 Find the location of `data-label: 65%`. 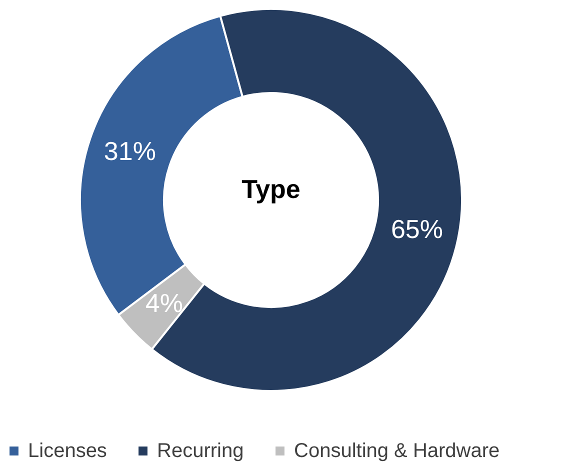

data-label: 65% is located at coordinates (416, 229).